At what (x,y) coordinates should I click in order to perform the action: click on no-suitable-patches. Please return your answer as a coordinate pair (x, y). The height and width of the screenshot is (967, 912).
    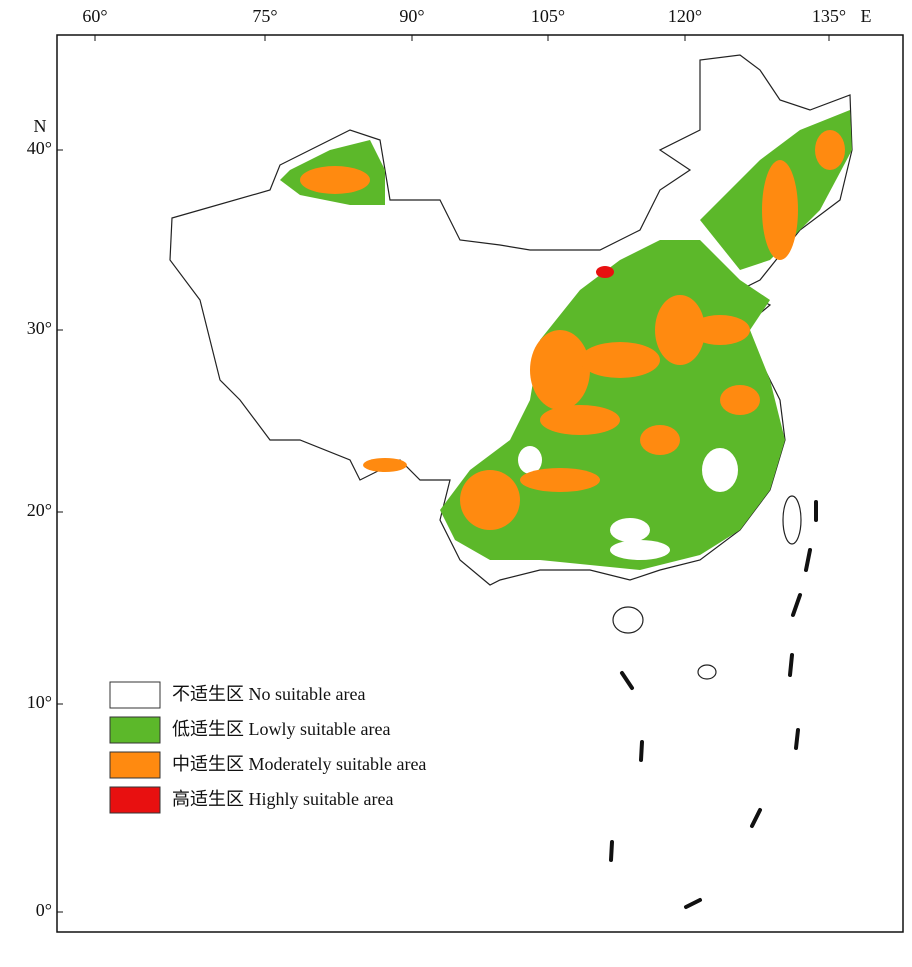
    Looking at the image, I should click on (628, 503).